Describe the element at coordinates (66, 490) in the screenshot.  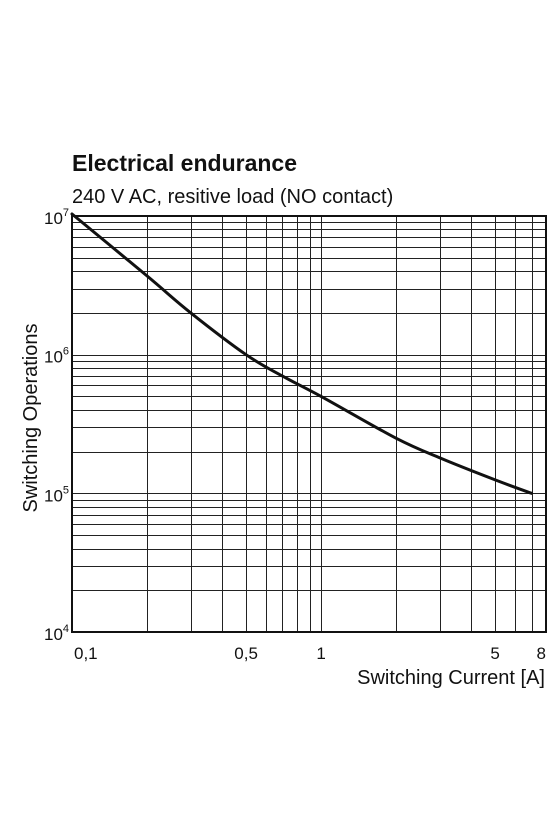
I see `y-tick-exponent: 5` at that location.